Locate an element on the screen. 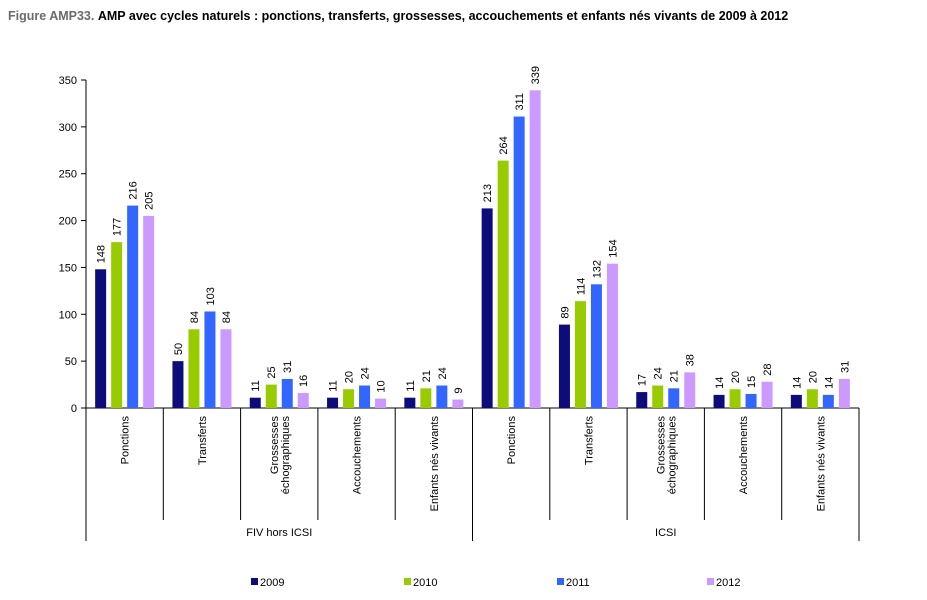 This screenshot has height=600, width=927. data-label: 11 is located at coordinates (411, 385).